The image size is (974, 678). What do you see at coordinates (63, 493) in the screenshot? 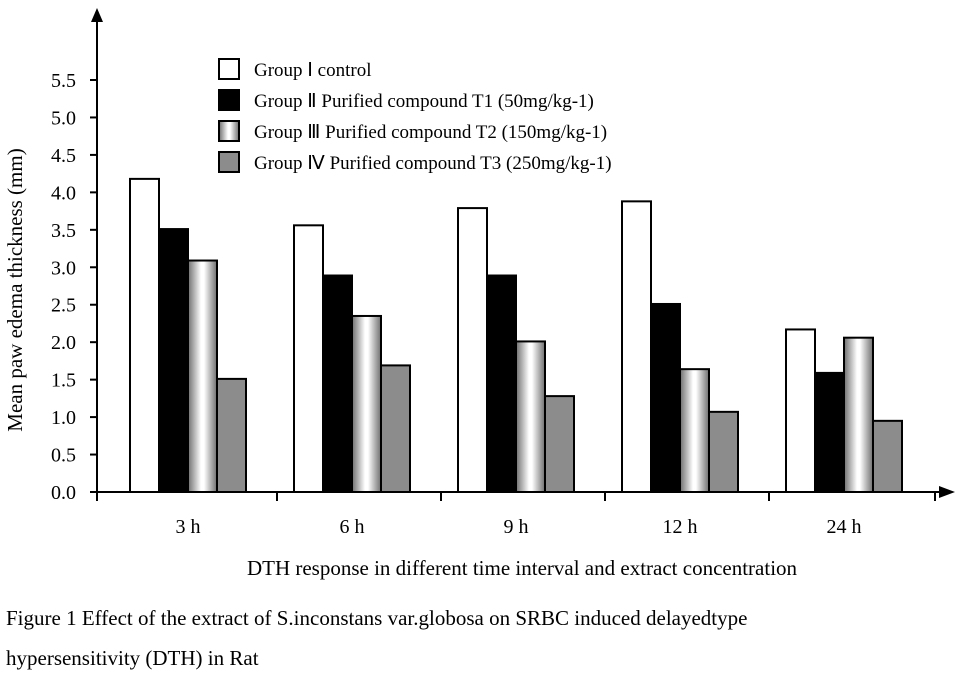
I see `y-tick-label: 0.0` at bounding box center [63, 493].